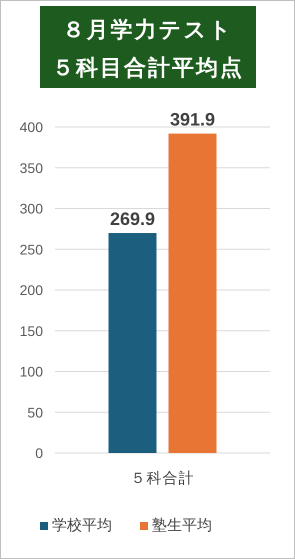 The image size is (295, 559). Describe the element at coordinates (32, 330) in the screenshot. I see `y-tick-label: 150` at that location.